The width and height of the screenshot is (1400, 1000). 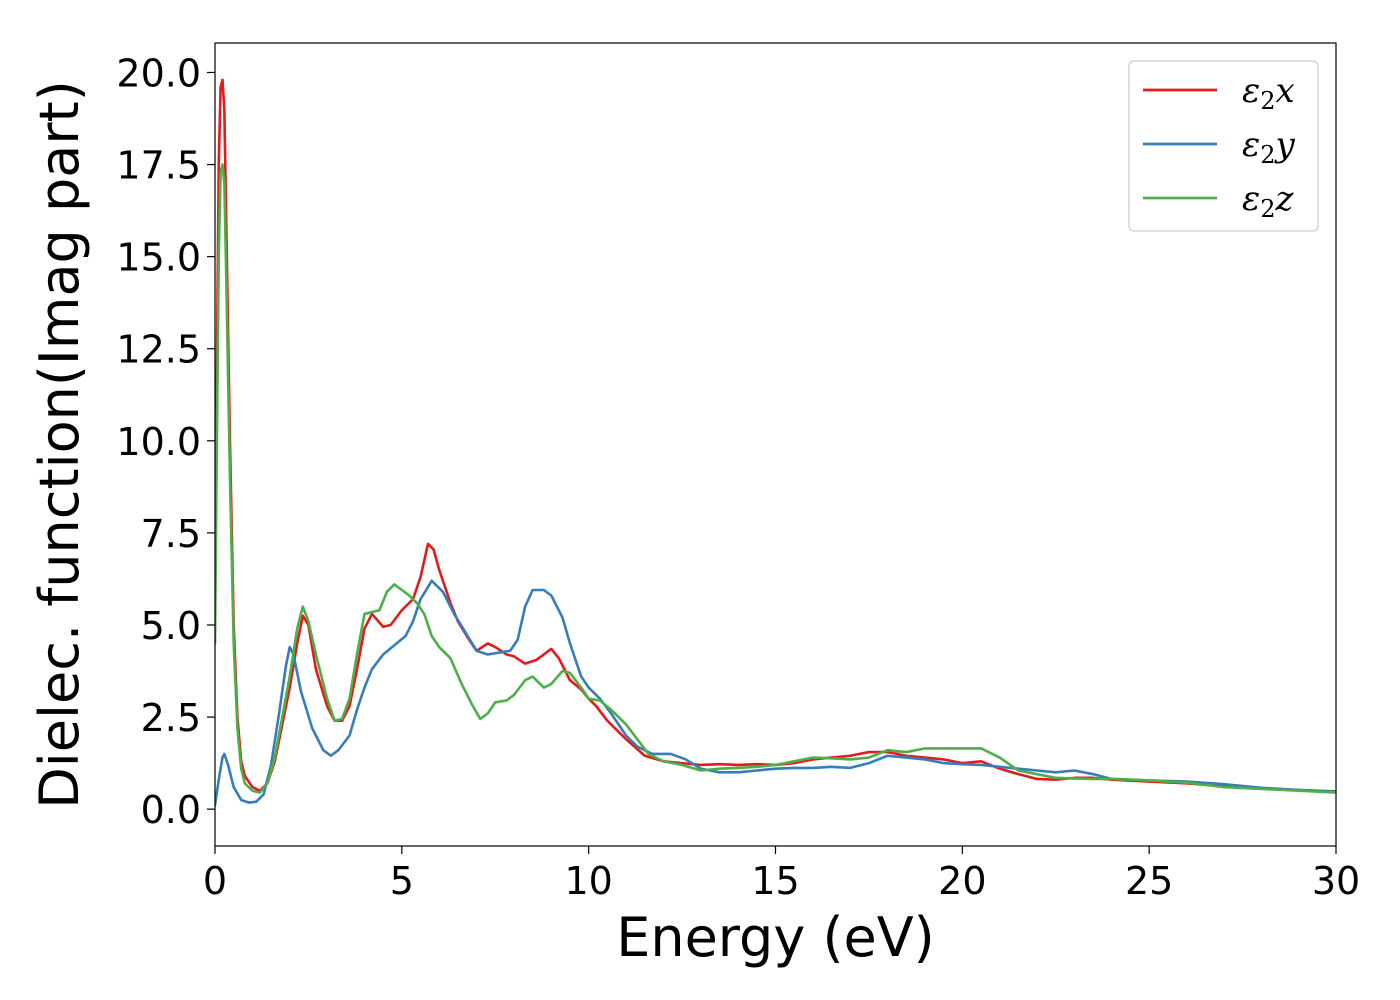 I want to click on legend-label: ε2y, so click(x=1269, y=147).